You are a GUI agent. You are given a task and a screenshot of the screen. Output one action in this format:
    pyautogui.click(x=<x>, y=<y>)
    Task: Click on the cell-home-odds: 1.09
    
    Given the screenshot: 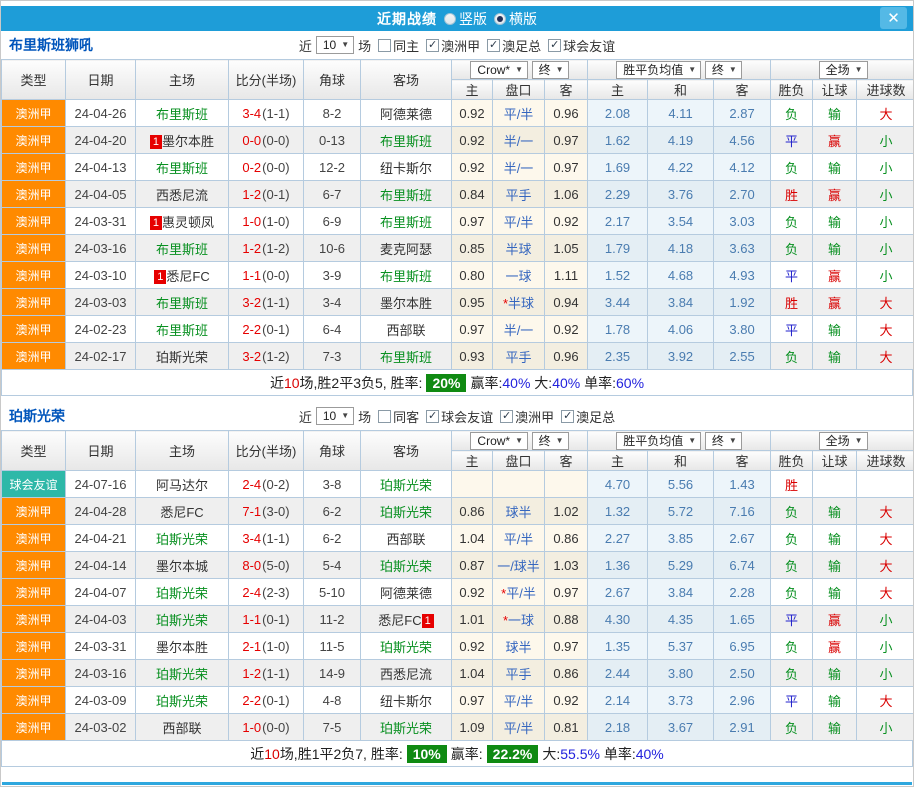 What is the action you would take?
    pyautogui.click(x=472, y=727)
    